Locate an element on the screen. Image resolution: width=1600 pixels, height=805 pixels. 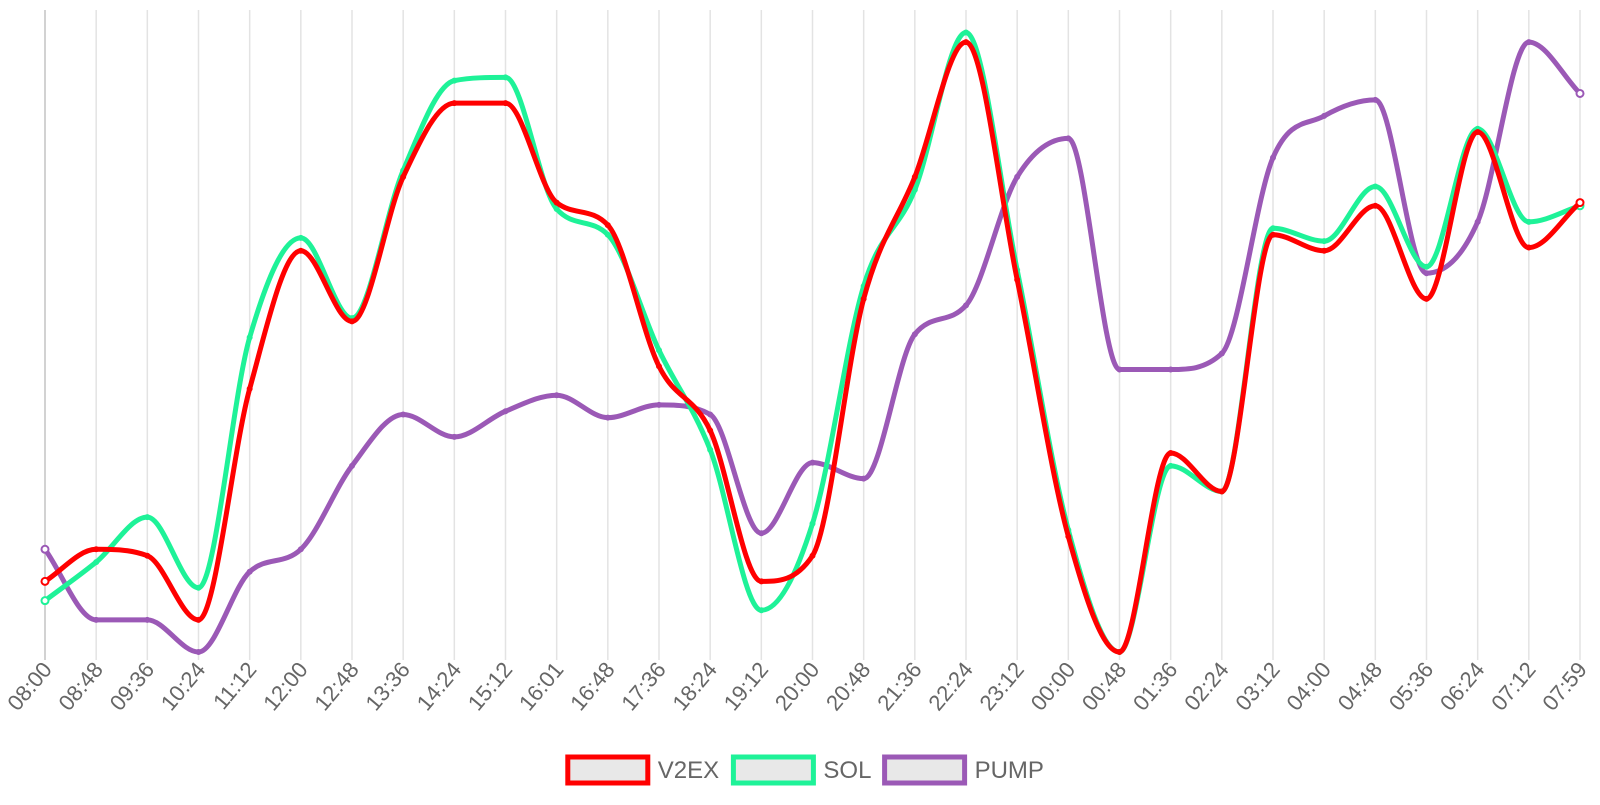
x-tick-label: 00:00 is located at coordinates (1053, 686).